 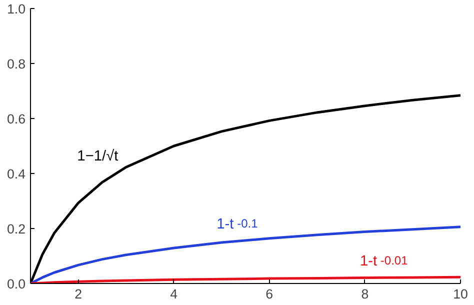 I want to click on y-tick-label: 0.8, so click(x=16, y=64).